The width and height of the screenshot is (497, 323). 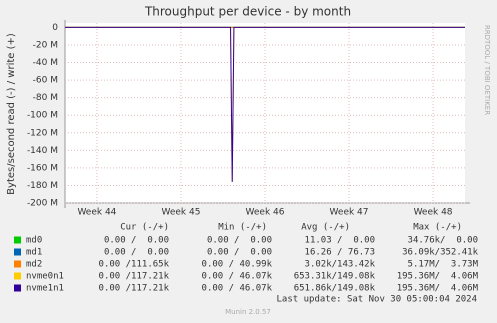 I want to click on last-update: Last update: Sat Nov 30 05:00:04 2024, so click(x=377, y=300).